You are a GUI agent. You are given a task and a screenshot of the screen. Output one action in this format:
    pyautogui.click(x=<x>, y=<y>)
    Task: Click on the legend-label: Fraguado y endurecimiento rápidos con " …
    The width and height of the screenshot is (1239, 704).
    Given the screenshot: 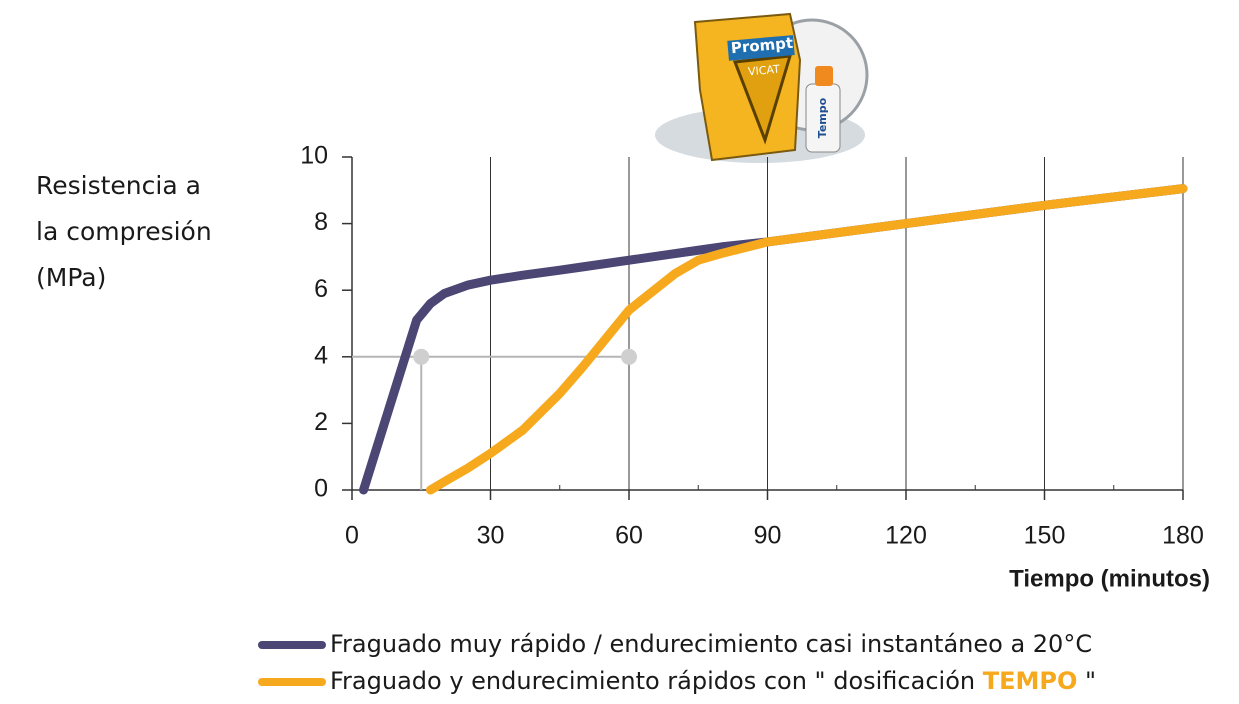 What is the action you would take?
    pyautogui.click(x=713, y=681)
    